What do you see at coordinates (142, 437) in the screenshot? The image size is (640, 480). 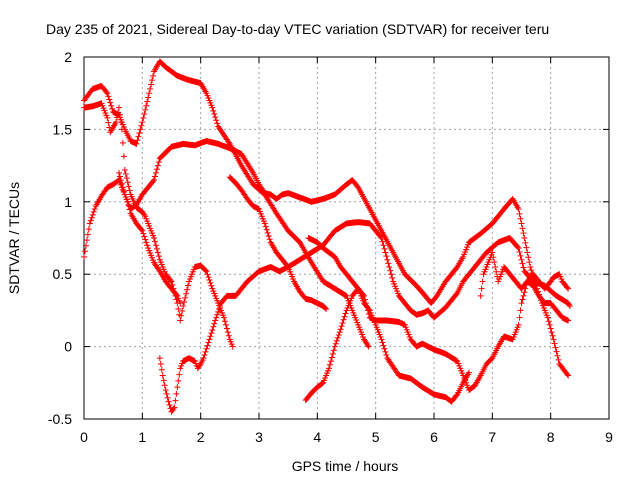 I see `x-tick-label: 1` at bounding box center [142, 437].